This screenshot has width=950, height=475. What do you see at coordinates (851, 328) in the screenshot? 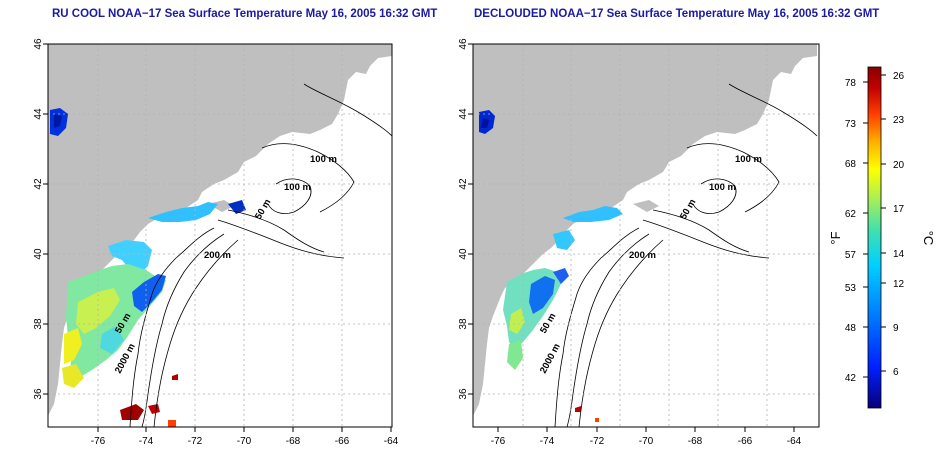
I see `colorbar-f-label: 48` at bounding box center [851, 328].